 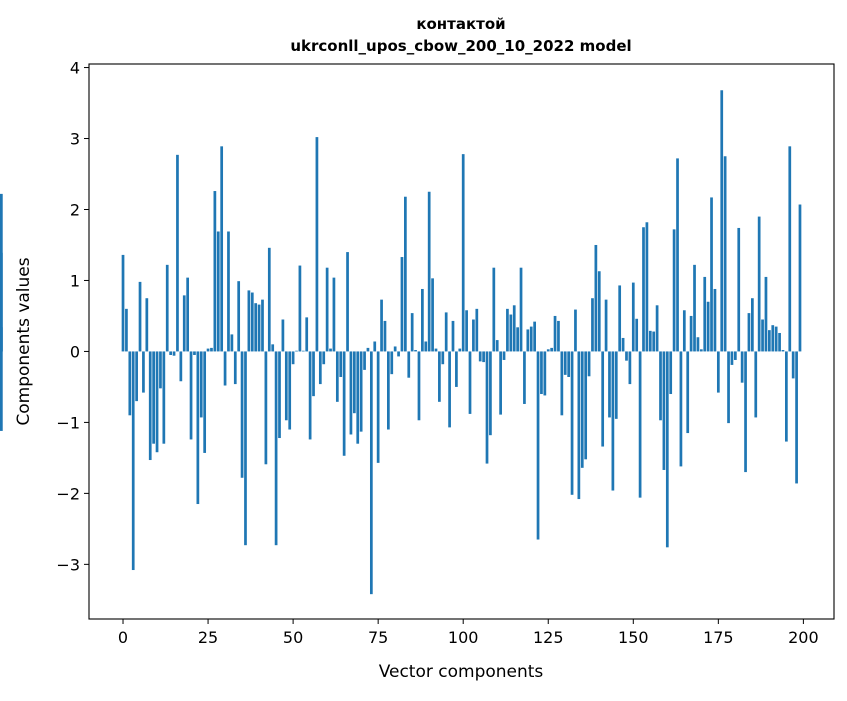 I want to click on x-tick-label-200: 200, so click(x=803, y=637).